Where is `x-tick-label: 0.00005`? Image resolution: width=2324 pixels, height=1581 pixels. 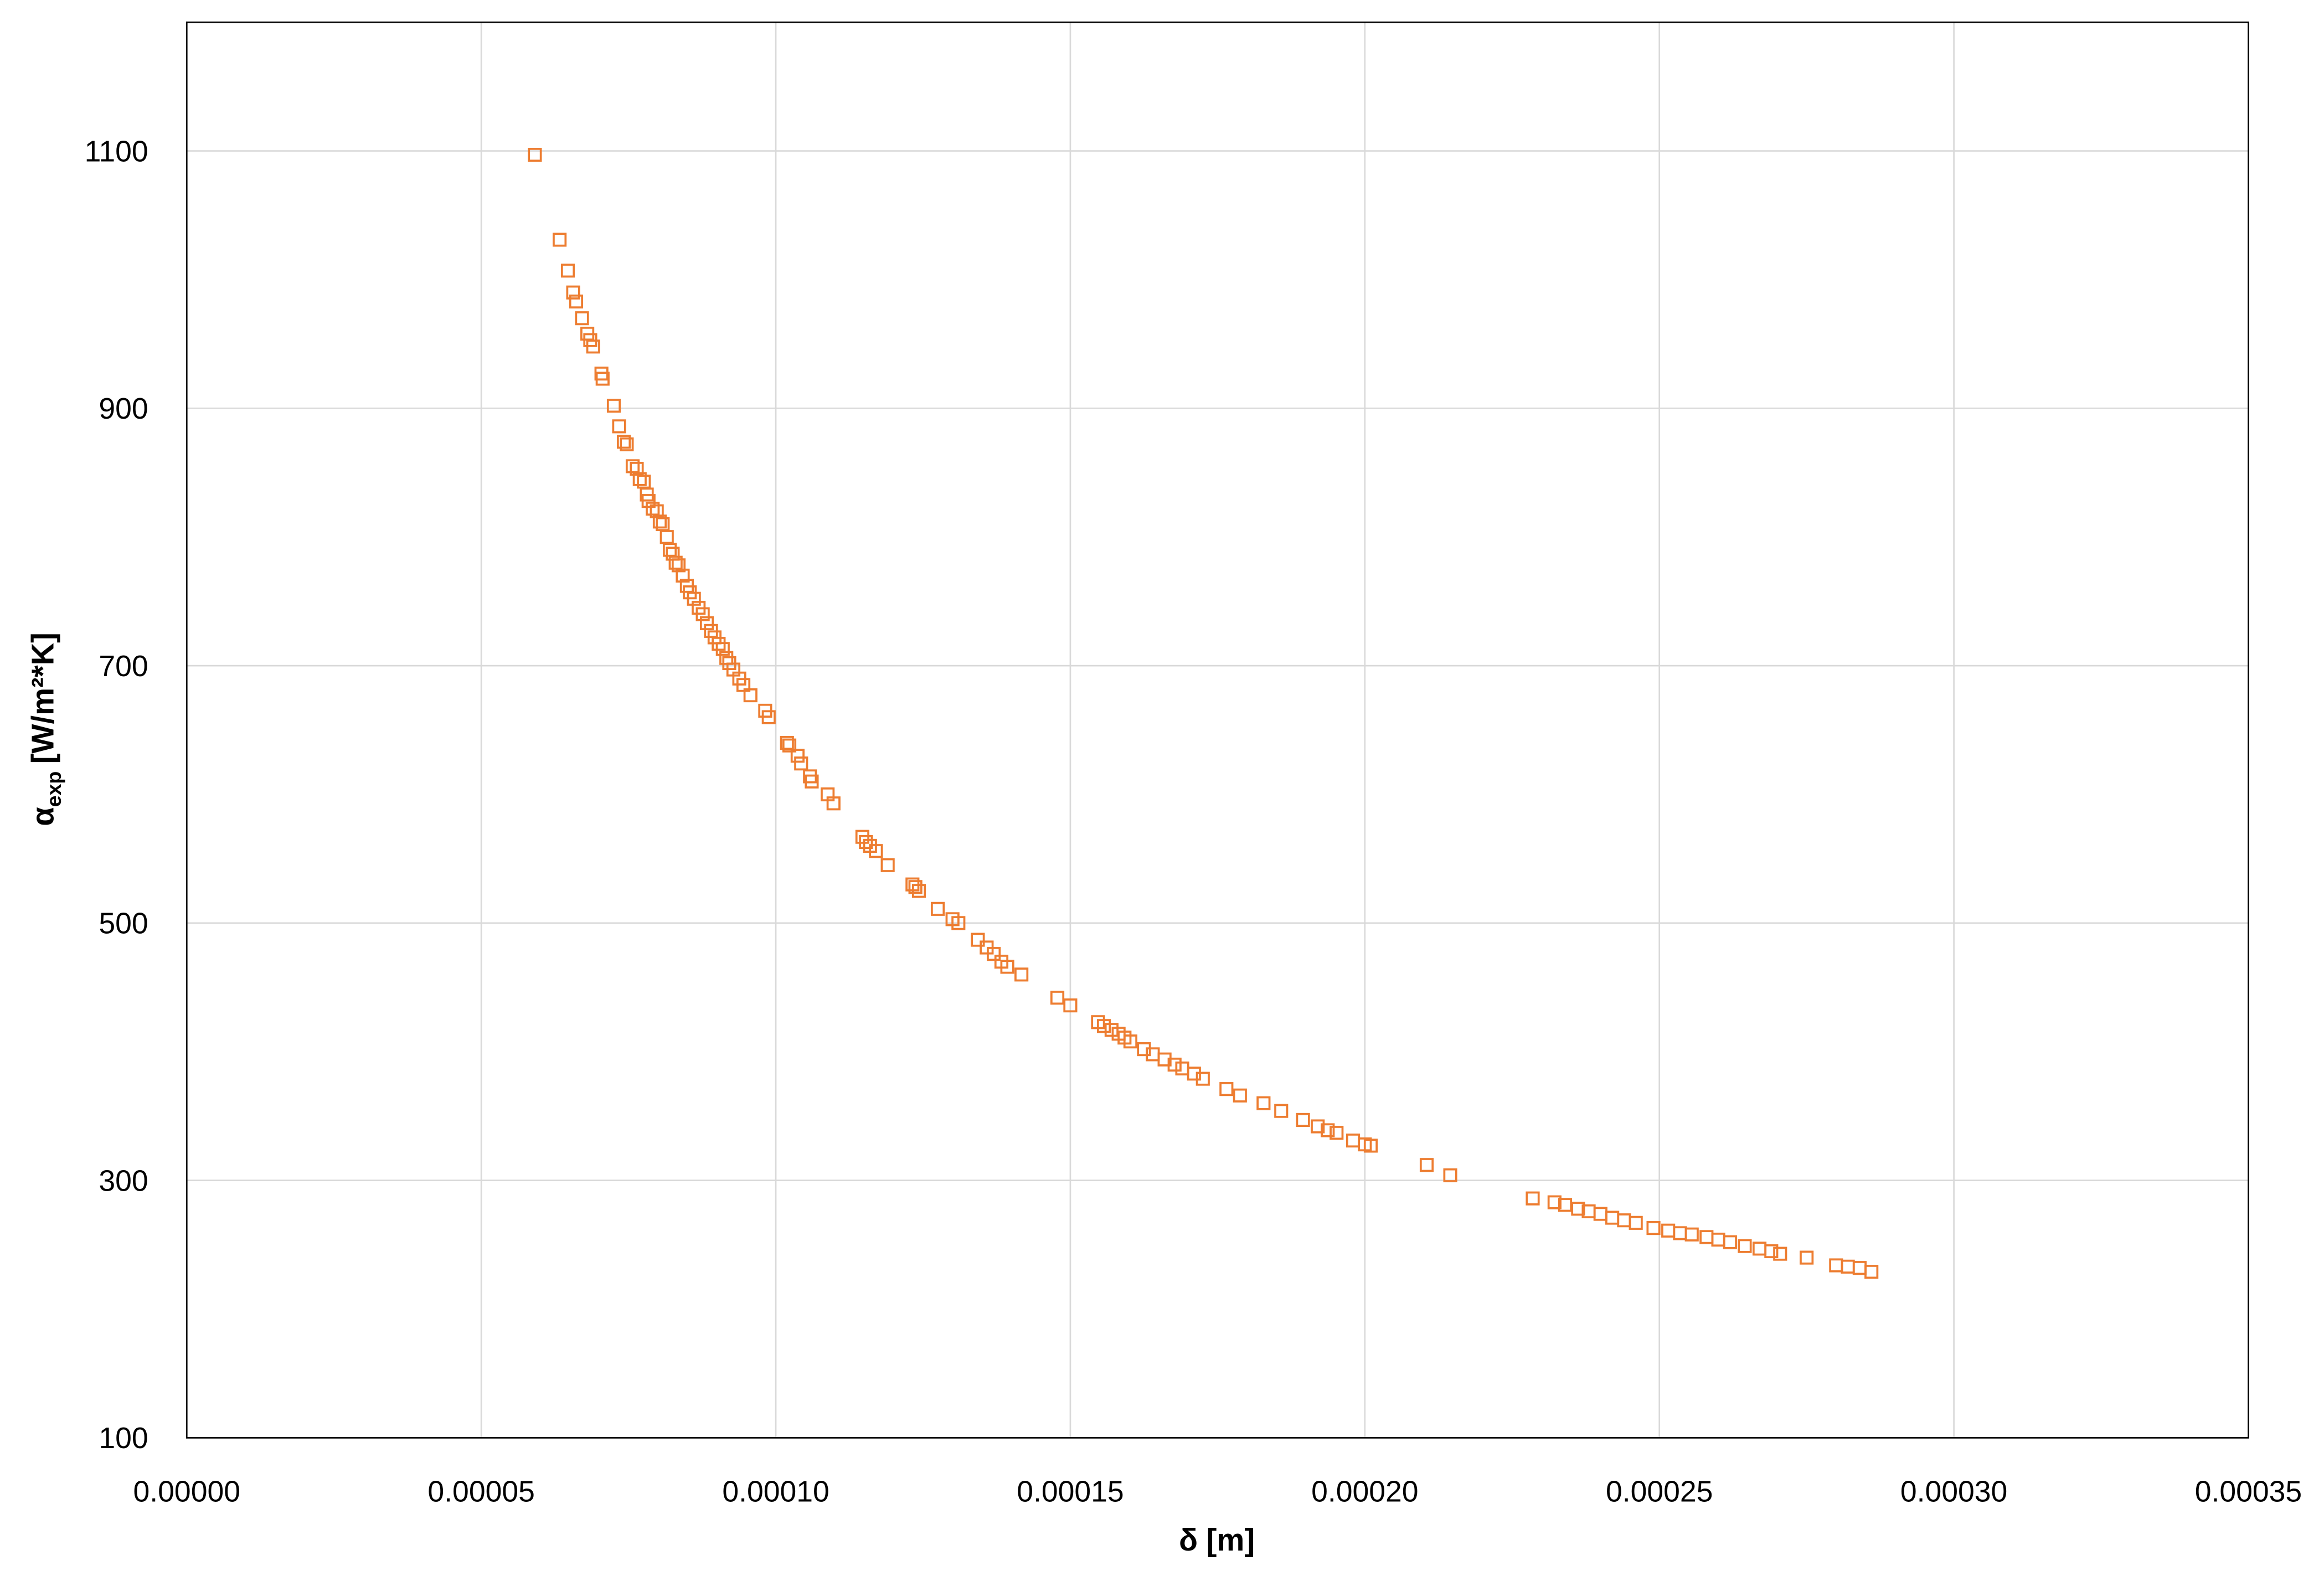 x-tick-label: 0.00005 is located at coordinates (481, 1491).